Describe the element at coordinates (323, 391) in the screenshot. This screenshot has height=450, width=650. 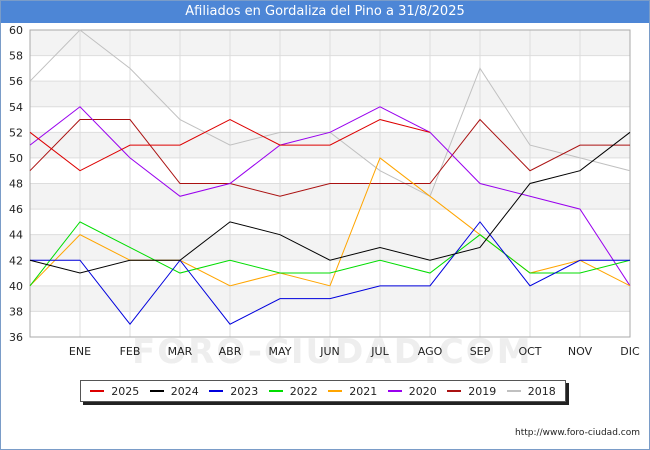
I see `legend: 2025 2024 2023 2022 2021 2020 2019 2018` at that location.